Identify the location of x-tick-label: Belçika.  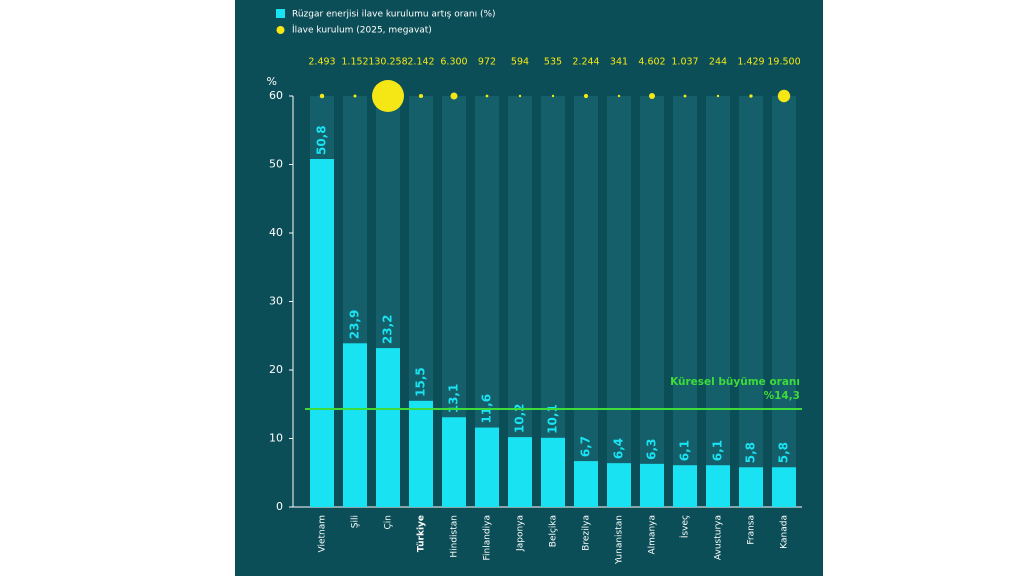
(554, 531).